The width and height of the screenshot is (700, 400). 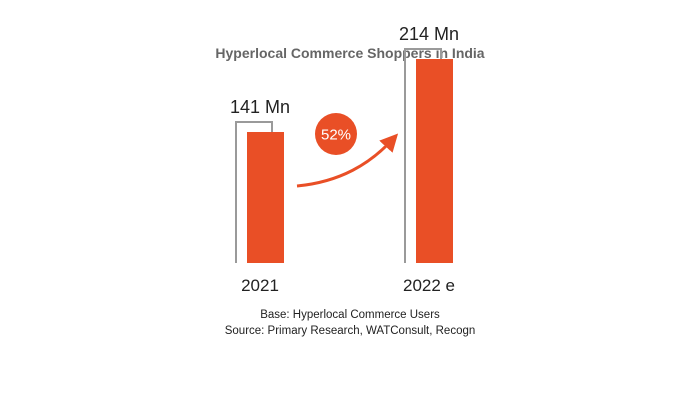 I want to click on growth-badge: 52%, so click(x=336, y=134).